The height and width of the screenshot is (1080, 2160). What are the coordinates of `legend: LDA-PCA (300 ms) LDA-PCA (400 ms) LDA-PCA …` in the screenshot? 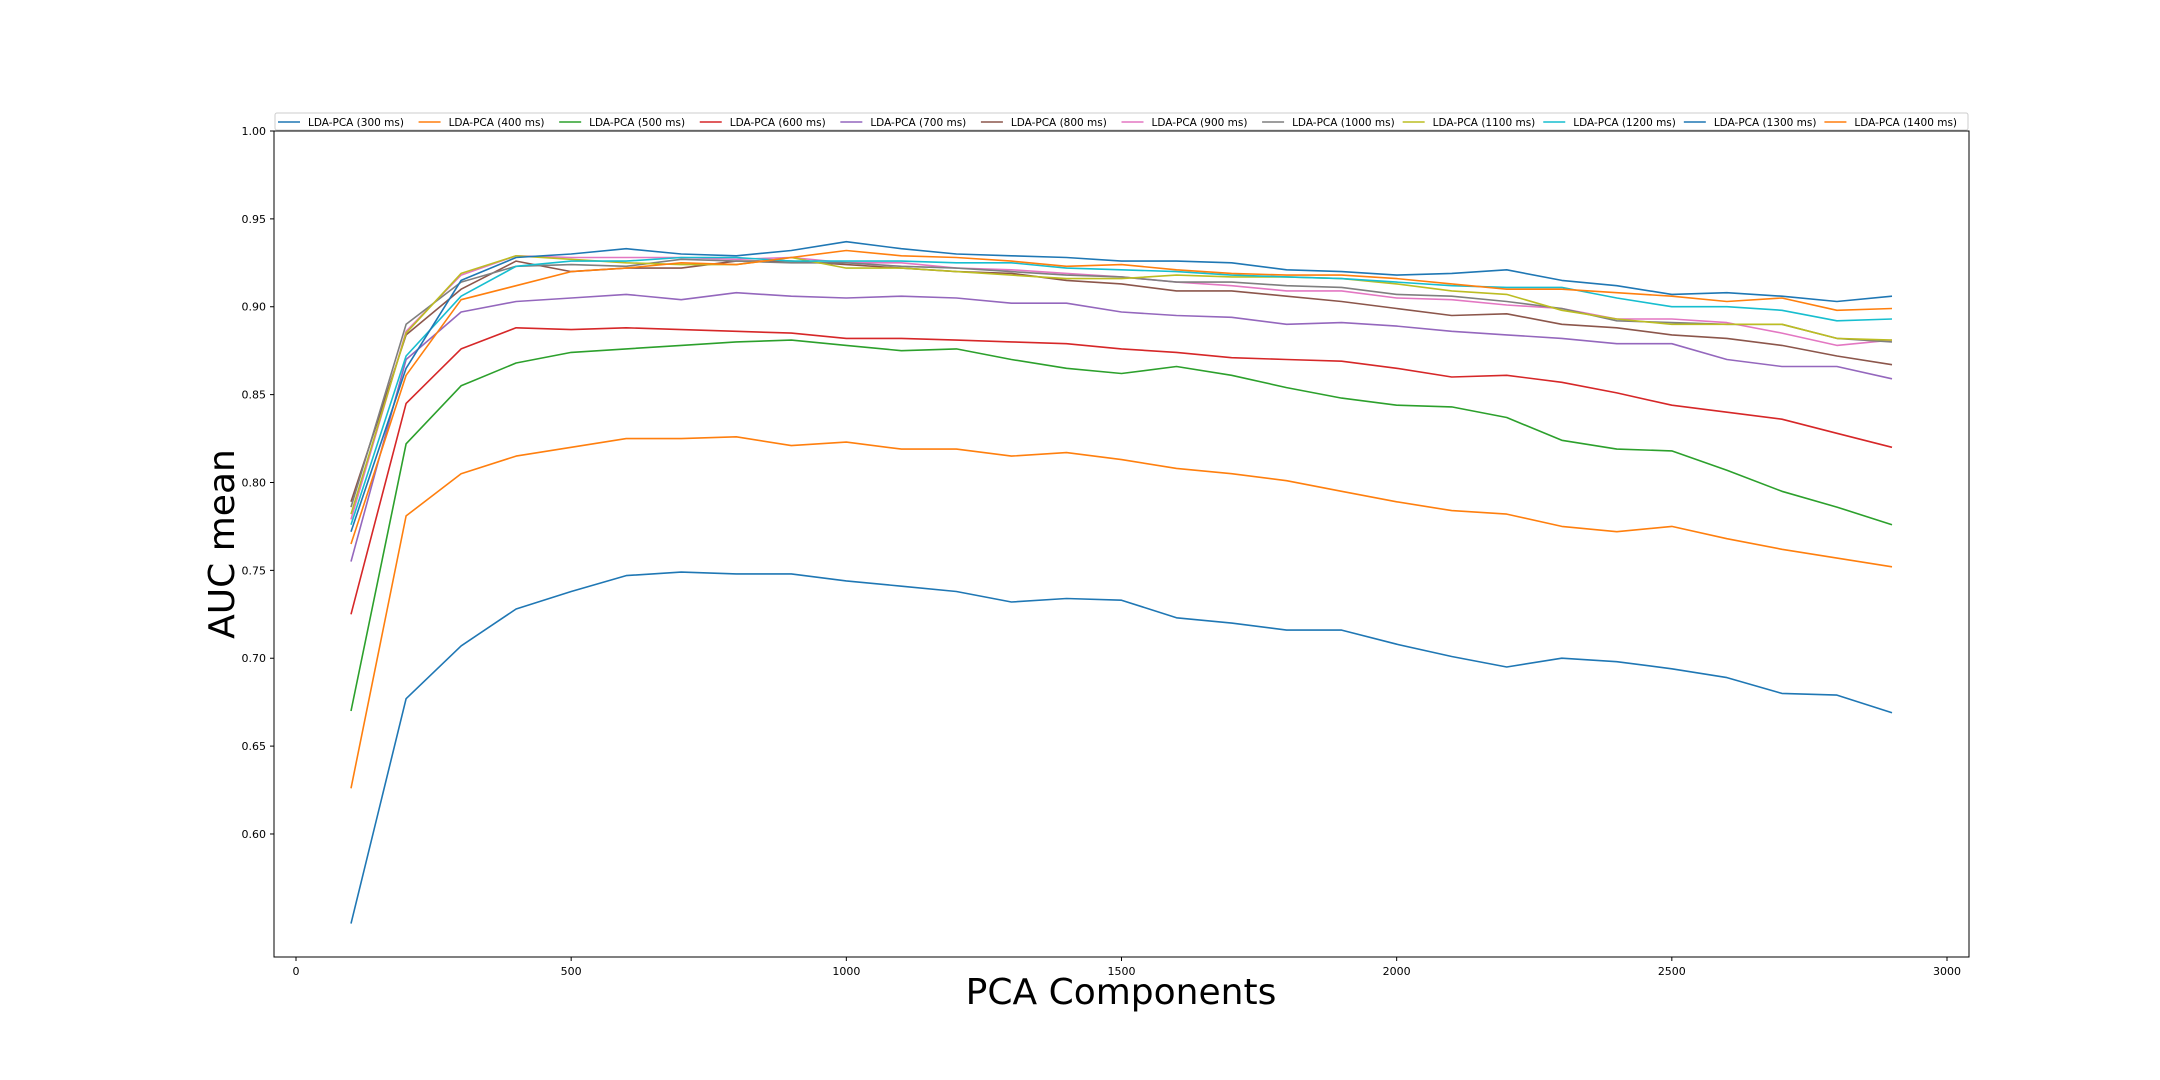 It's located at (1121, 121).